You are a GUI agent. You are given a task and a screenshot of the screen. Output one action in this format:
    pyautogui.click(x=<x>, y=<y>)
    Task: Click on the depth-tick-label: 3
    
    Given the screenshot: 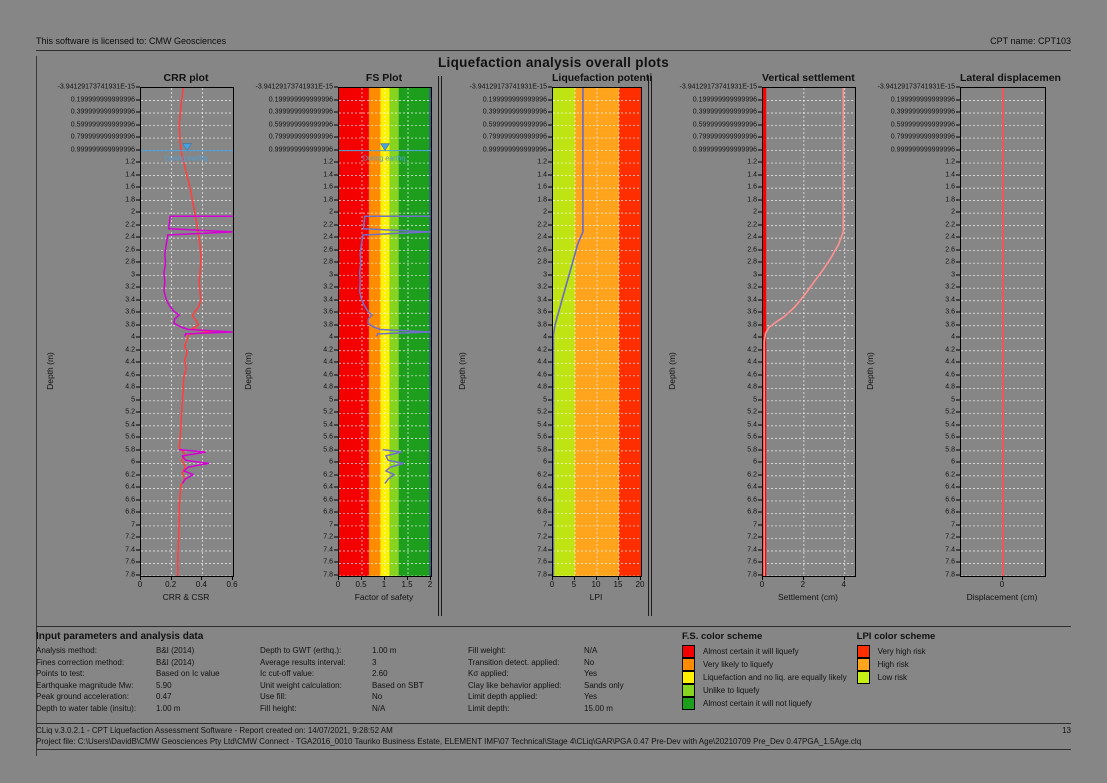 What is the action you would take?
    pyautogui.click(x=333, y=274)
    